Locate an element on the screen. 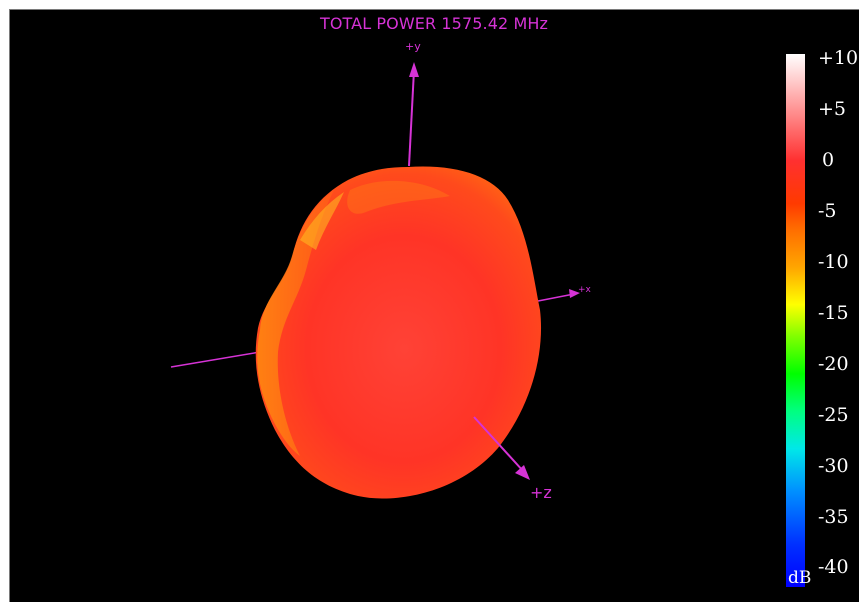  radiation-pattern-left-lobe is located at coordinates (295, 323).